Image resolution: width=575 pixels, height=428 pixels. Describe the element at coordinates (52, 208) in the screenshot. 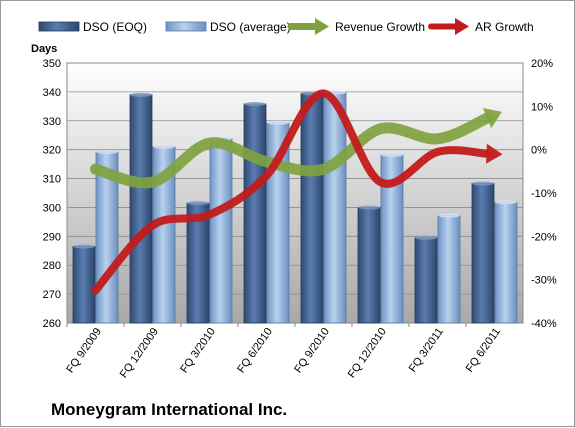

I see `left-tick-label: 300` at that location.